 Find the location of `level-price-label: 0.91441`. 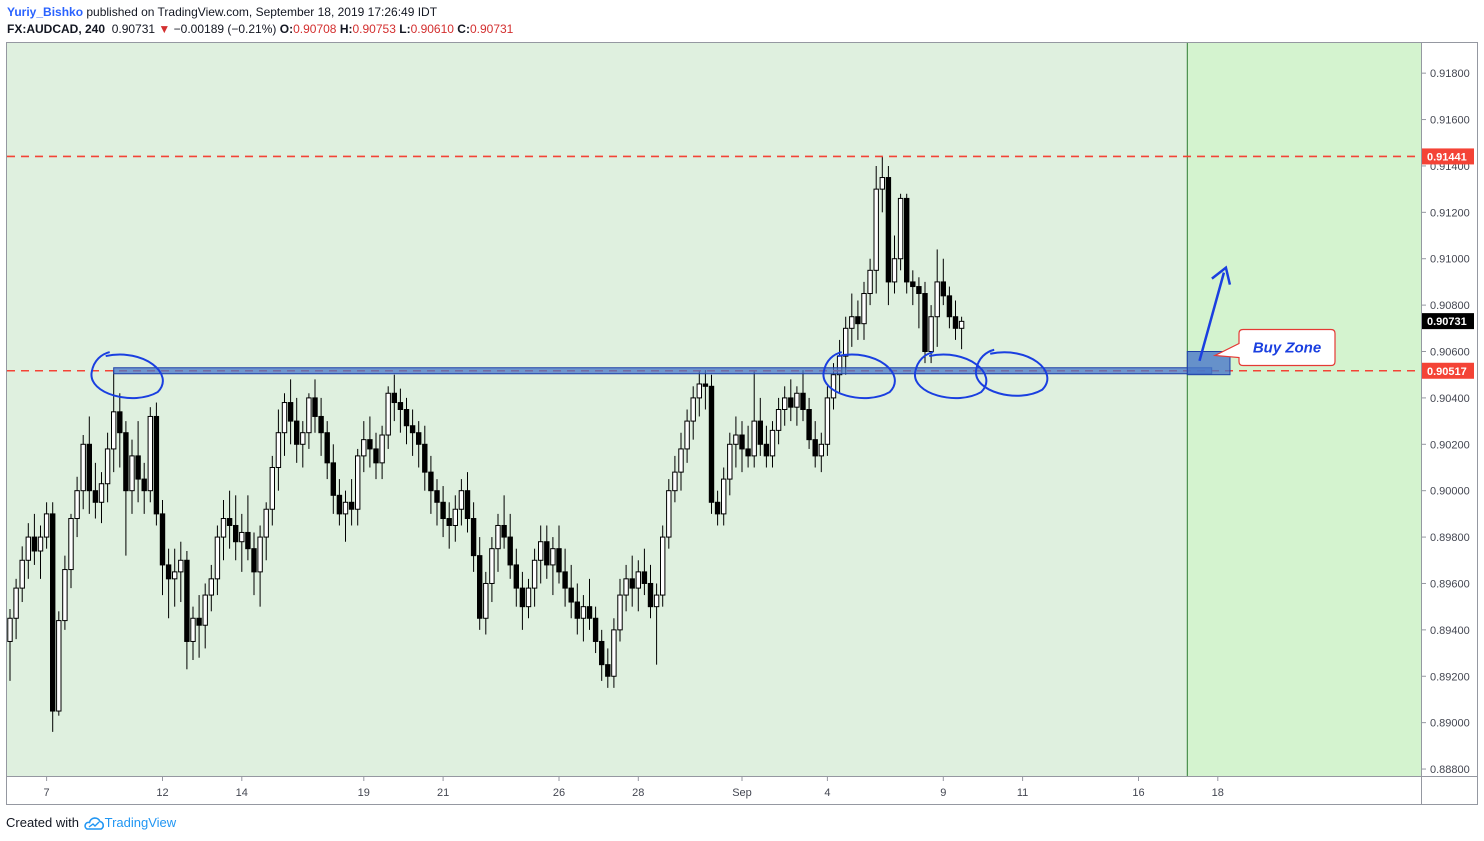

level-price-label: 0.91441 is located at coordinates (1447, 157).